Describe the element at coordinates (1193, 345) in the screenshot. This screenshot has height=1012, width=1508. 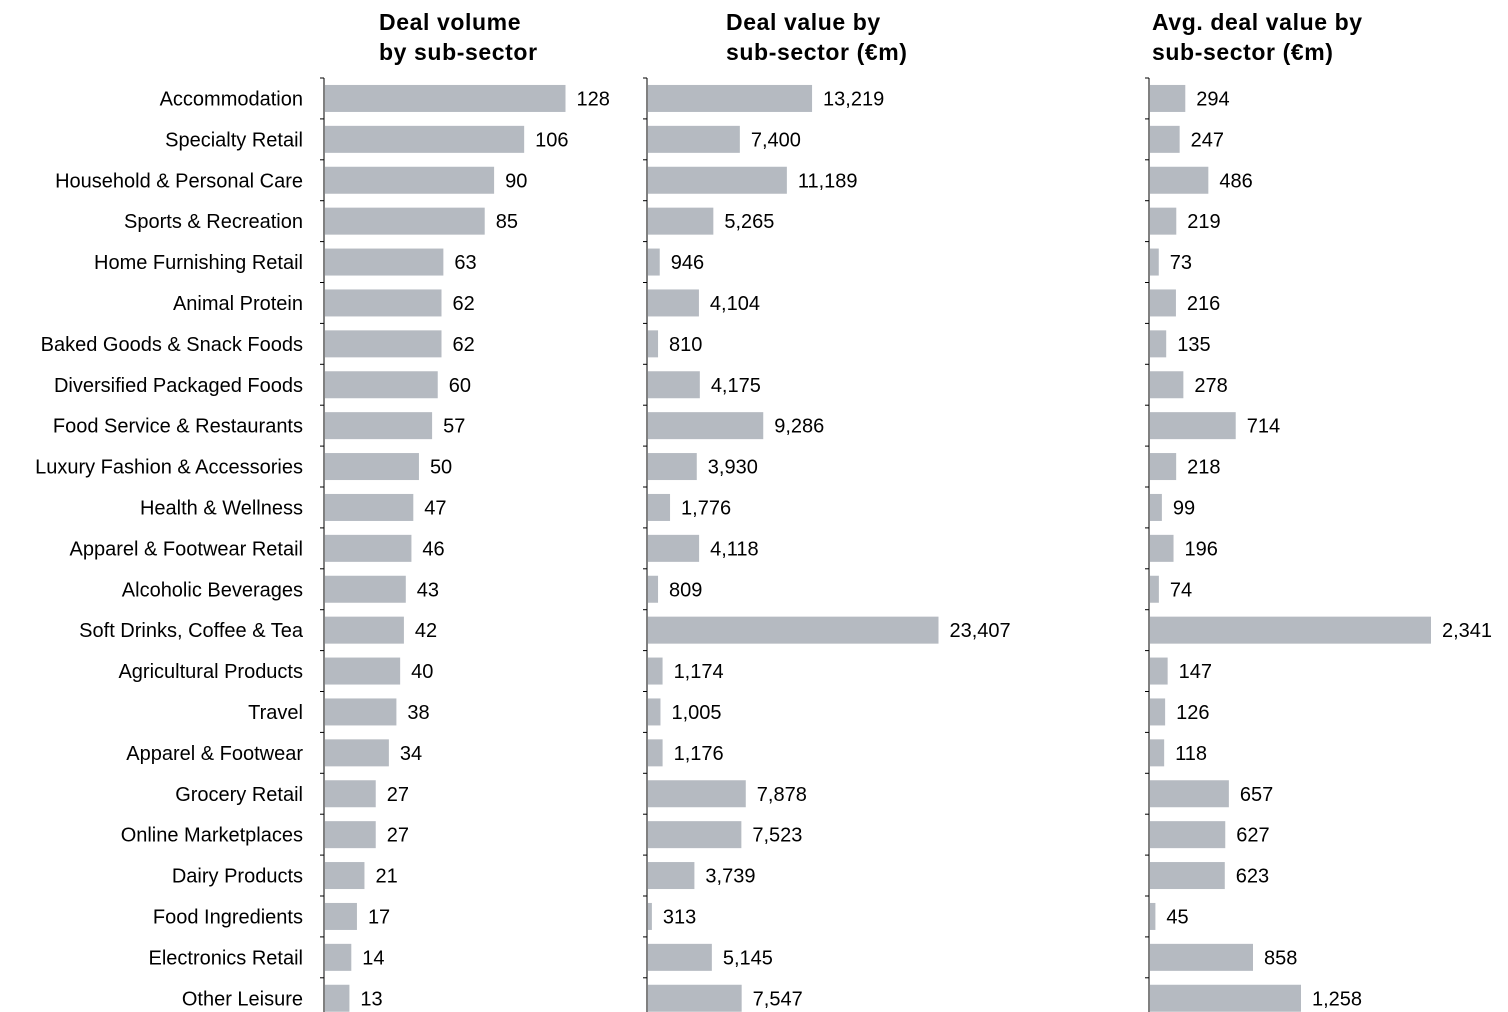
I see `data-label: 135` at that location.